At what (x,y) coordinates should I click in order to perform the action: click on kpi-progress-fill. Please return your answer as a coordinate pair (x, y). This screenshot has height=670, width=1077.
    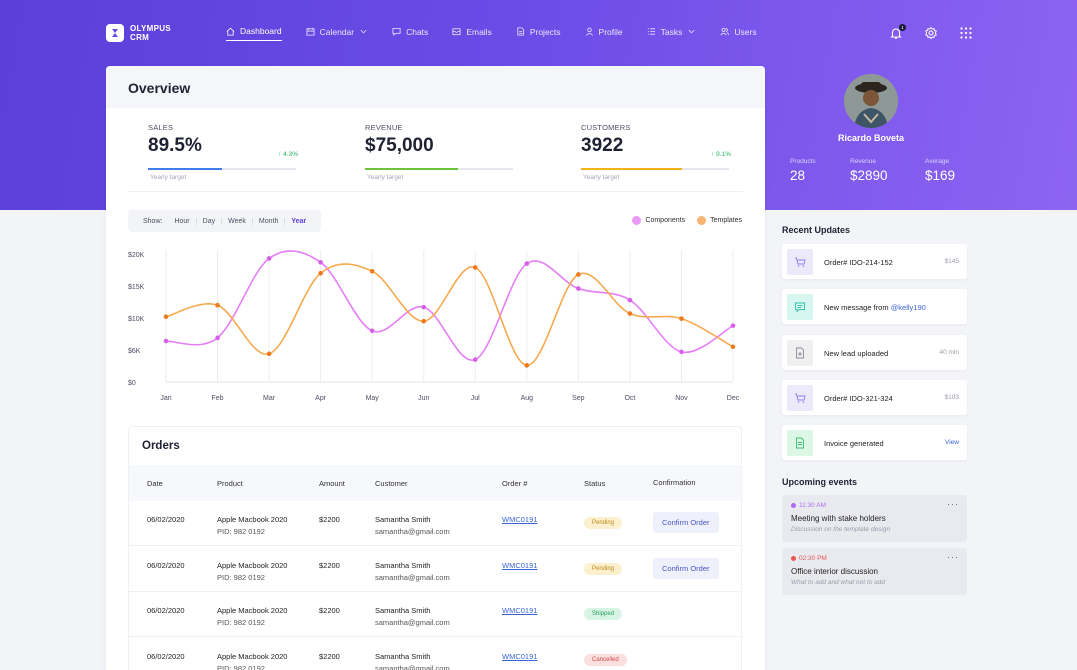
    Looking at the image, I should click on (631, 169).